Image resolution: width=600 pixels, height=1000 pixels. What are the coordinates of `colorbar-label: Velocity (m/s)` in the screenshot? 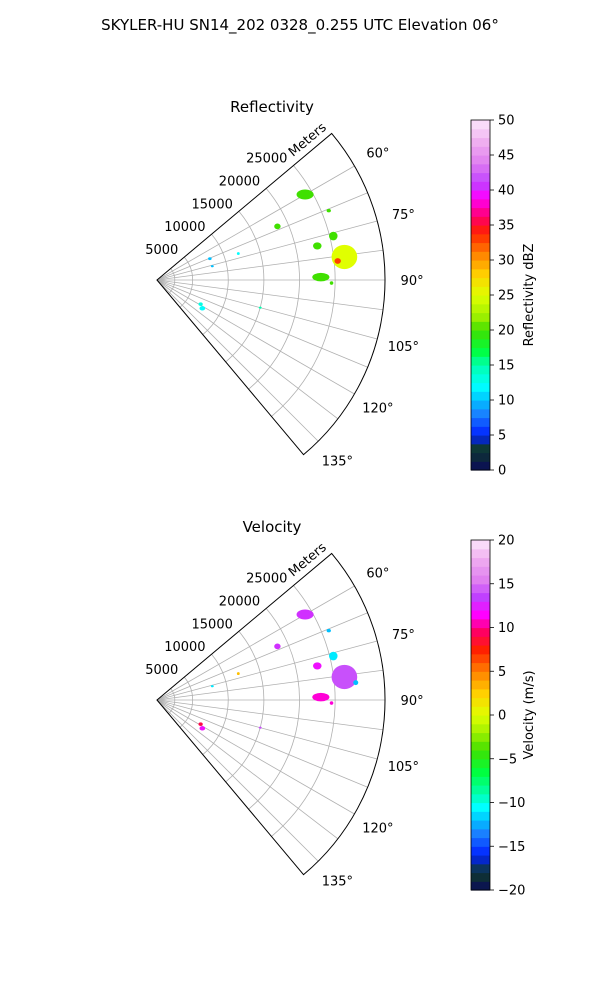 It's located at (529, 714).